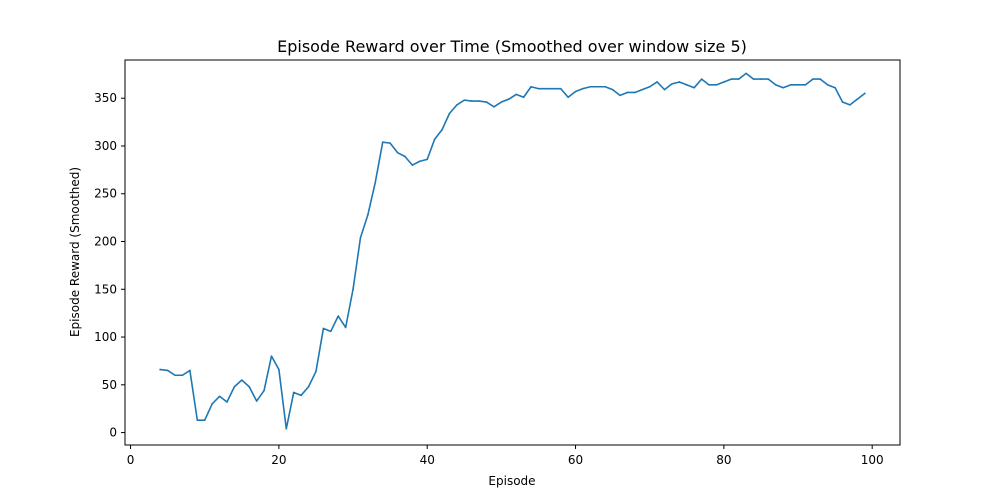 The image size is (1000, 500). What do you see at coordinates (105, 194) in the screenshot?
I see `y-tick-label: 250` at bounding box center [105, 194].